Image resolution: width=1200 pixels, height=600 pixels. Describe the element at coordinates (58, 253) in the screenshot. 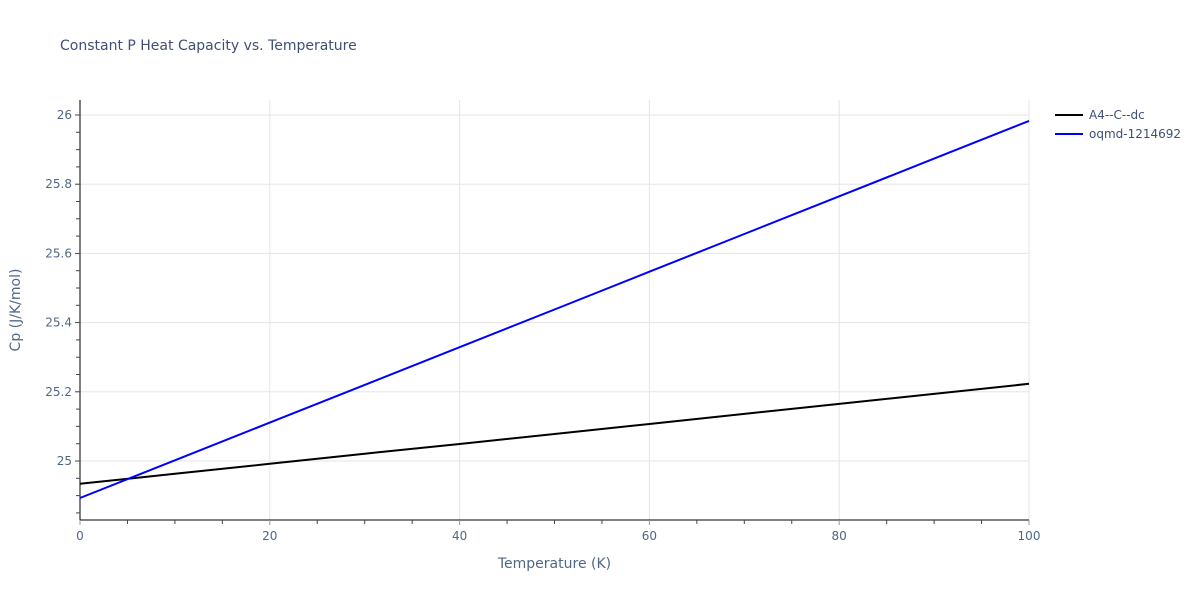

I see `y-tick-label: 25.6` at that location.